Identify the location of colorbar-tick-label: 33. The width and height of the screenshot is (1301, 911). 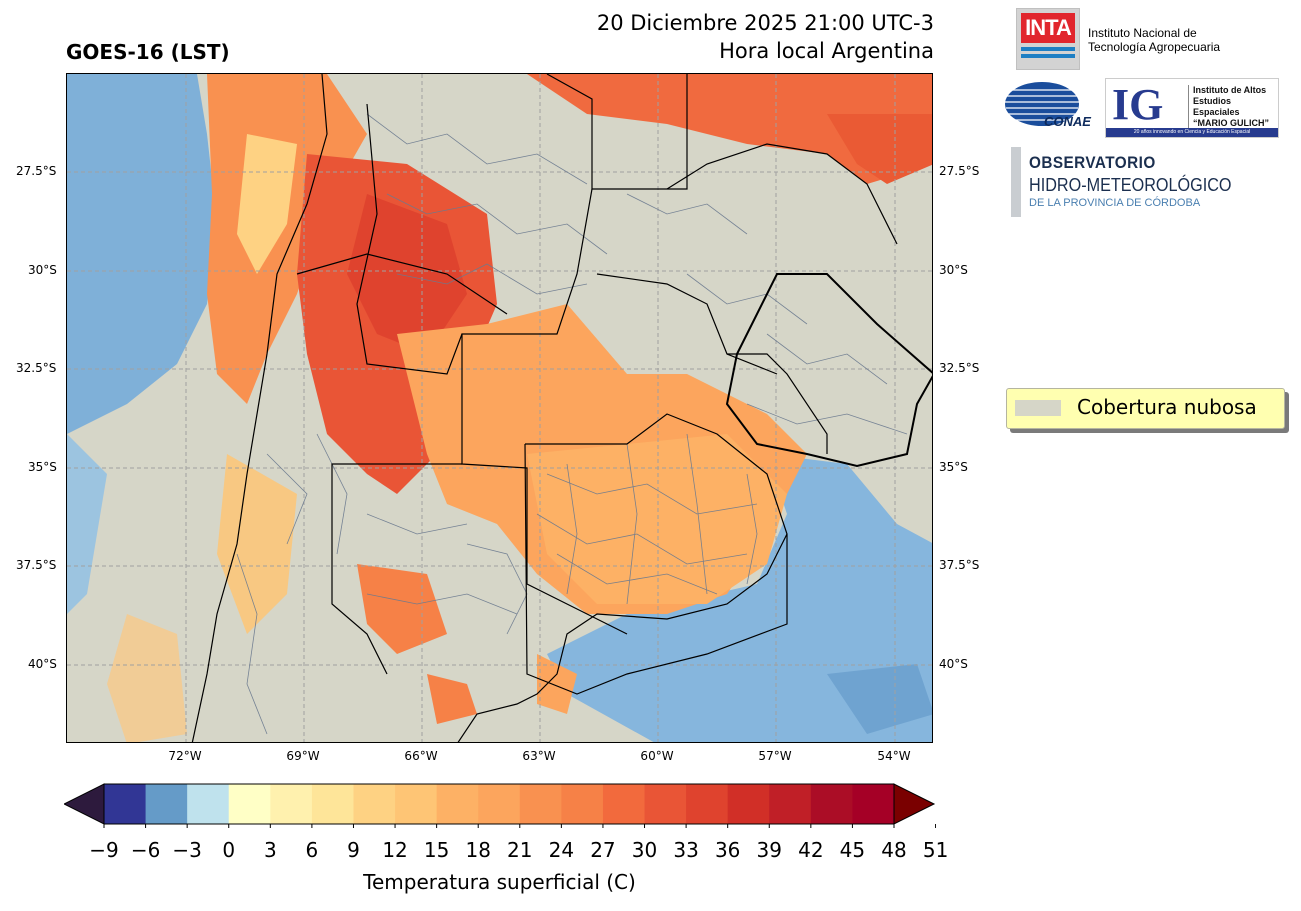
(686, 850).